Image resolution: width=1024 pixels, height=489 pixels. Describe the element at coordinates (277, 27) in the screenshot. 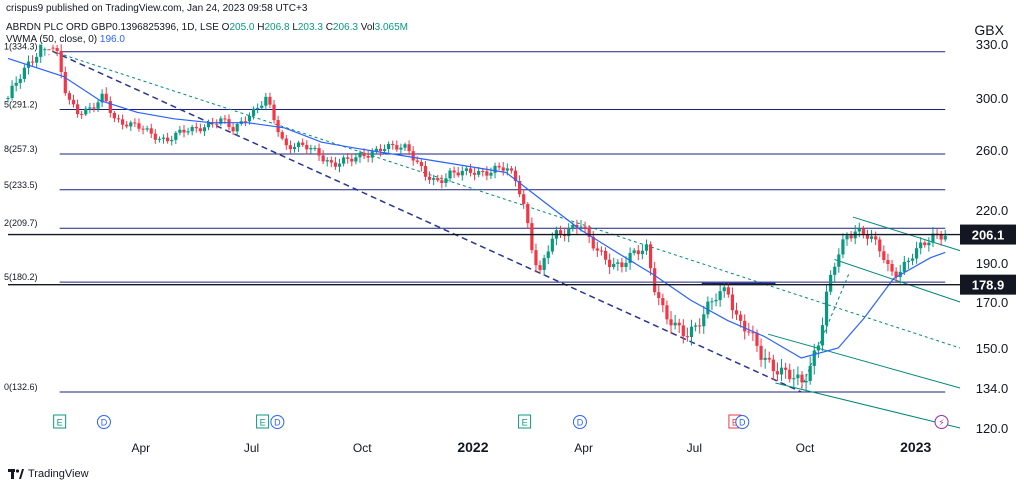

I see `high-value: 206.8` at that location.